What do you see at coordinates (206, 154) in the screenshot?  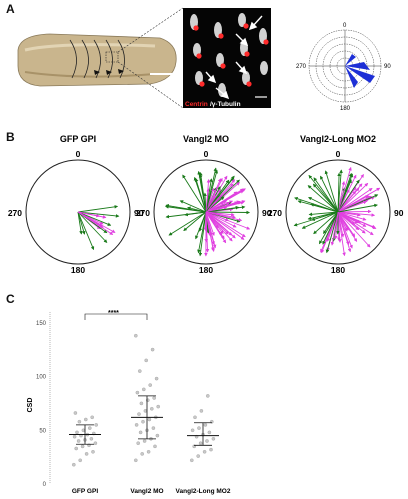 I see `angle-top-2: 0` at bounding box center [206, 154].